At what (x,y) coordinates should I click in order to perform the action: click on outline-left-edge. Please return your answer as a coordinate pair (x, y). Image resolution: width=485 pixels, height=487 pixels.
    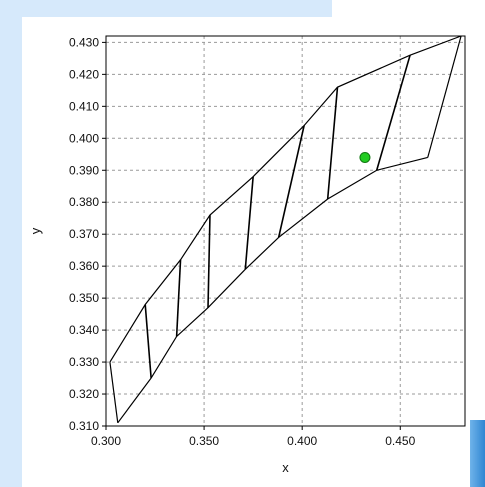
    Looking at the image, I should click on (114, 392).